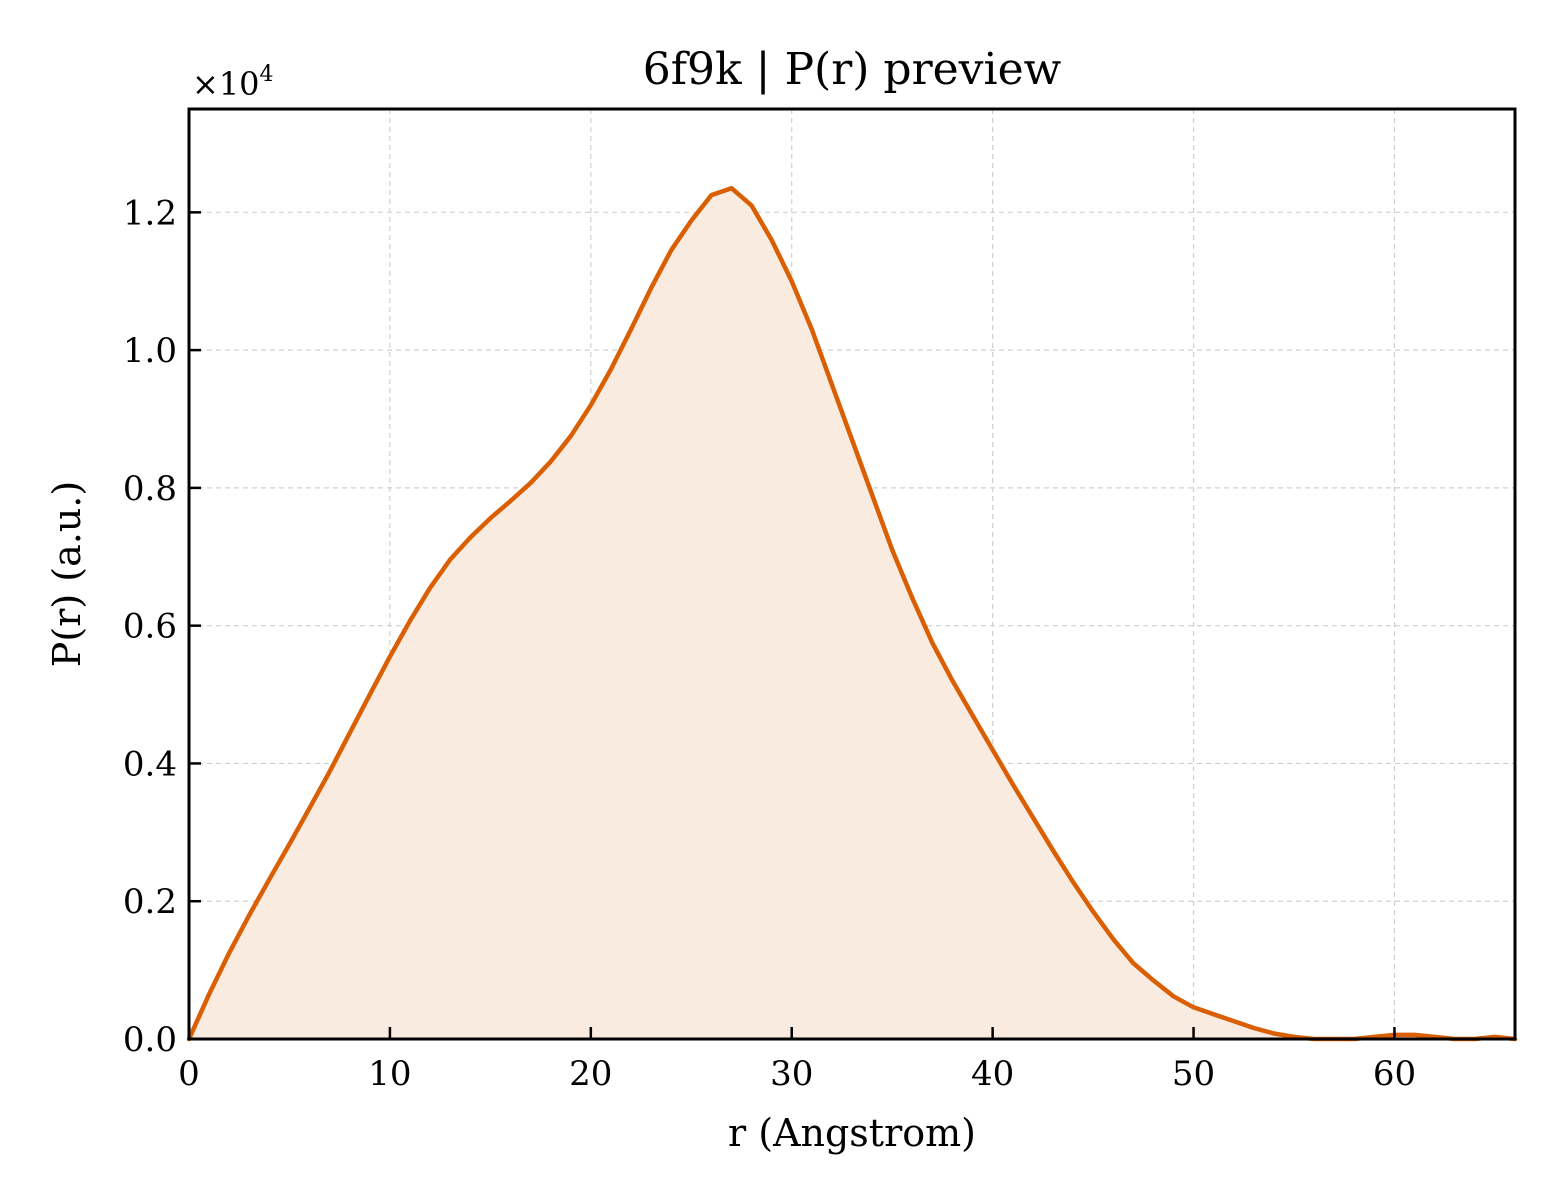 The width and height of the screenshot is (1560, 1200). I want to click on y-tick-label: 0.2, so click(150, 902).